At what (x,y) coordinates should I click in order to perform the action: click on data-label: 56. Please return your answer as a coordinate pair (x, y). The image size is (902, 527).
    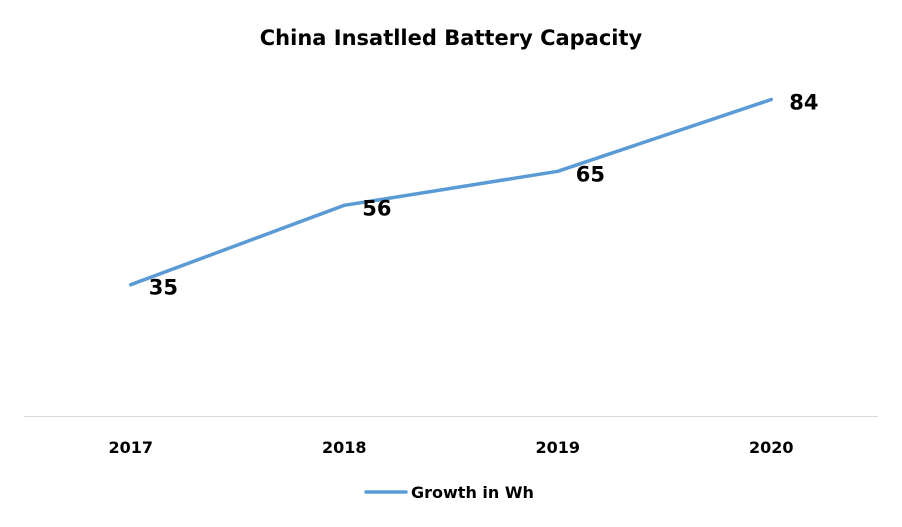
    Looking at the image, I should click on (376, 208).